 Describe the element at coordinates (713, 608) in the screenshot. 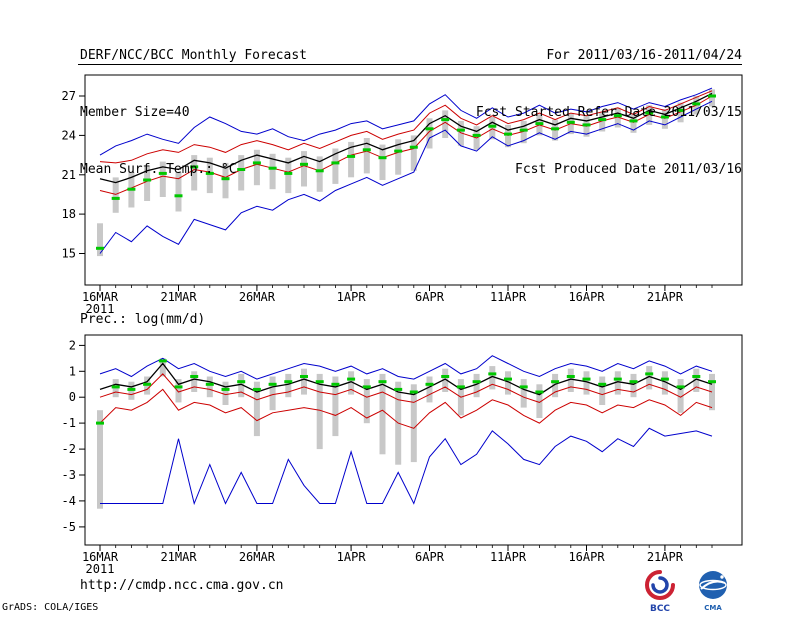

I see `cma-logo-label: CMA` at that location.